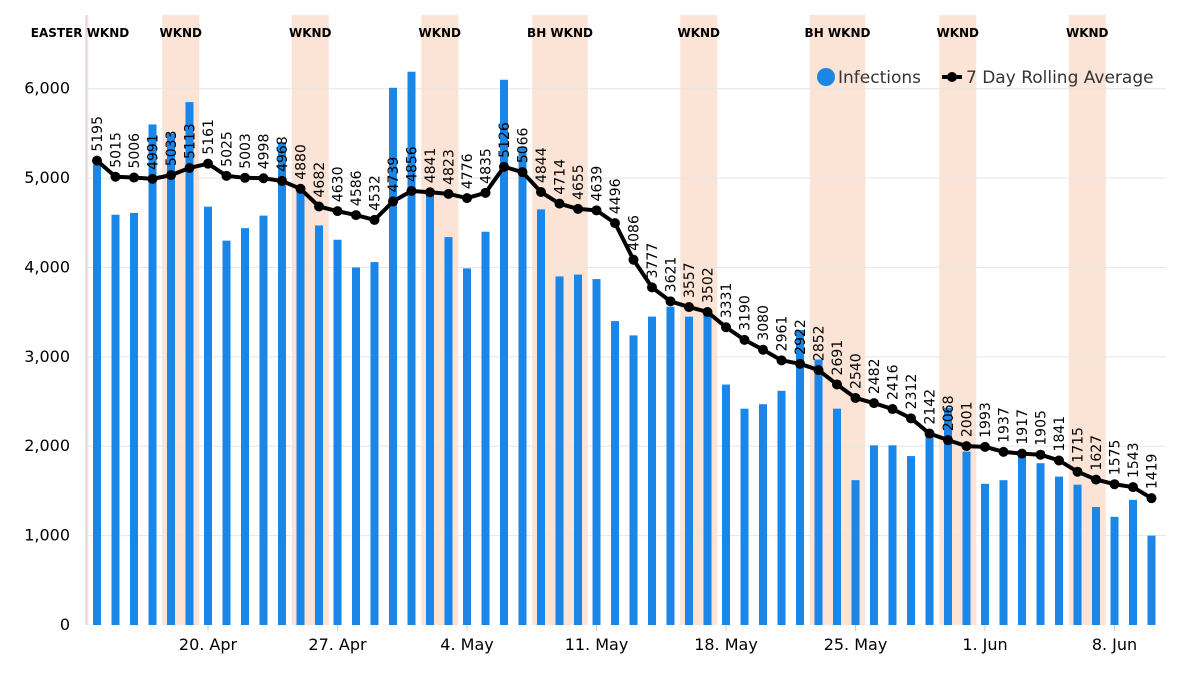 The width and height of the screenshot is (1200, 675). I want to click on weekend-shade, so click(87, 320).